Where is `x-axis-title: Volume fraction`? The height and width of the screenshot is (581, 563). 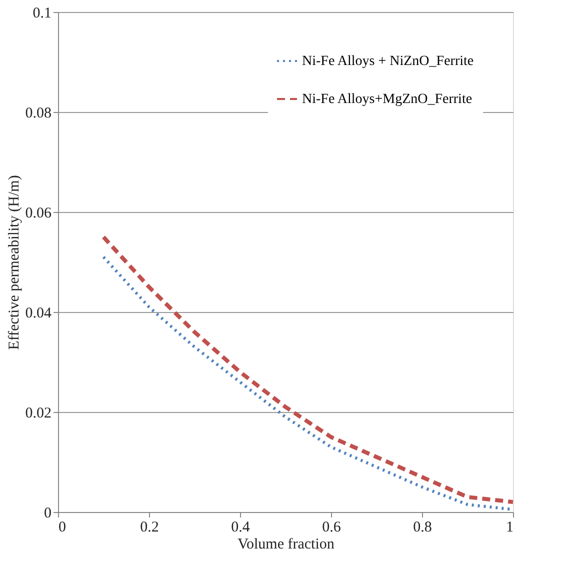
x-axis-title: Volume fraction is located at coordinates (286, 544).